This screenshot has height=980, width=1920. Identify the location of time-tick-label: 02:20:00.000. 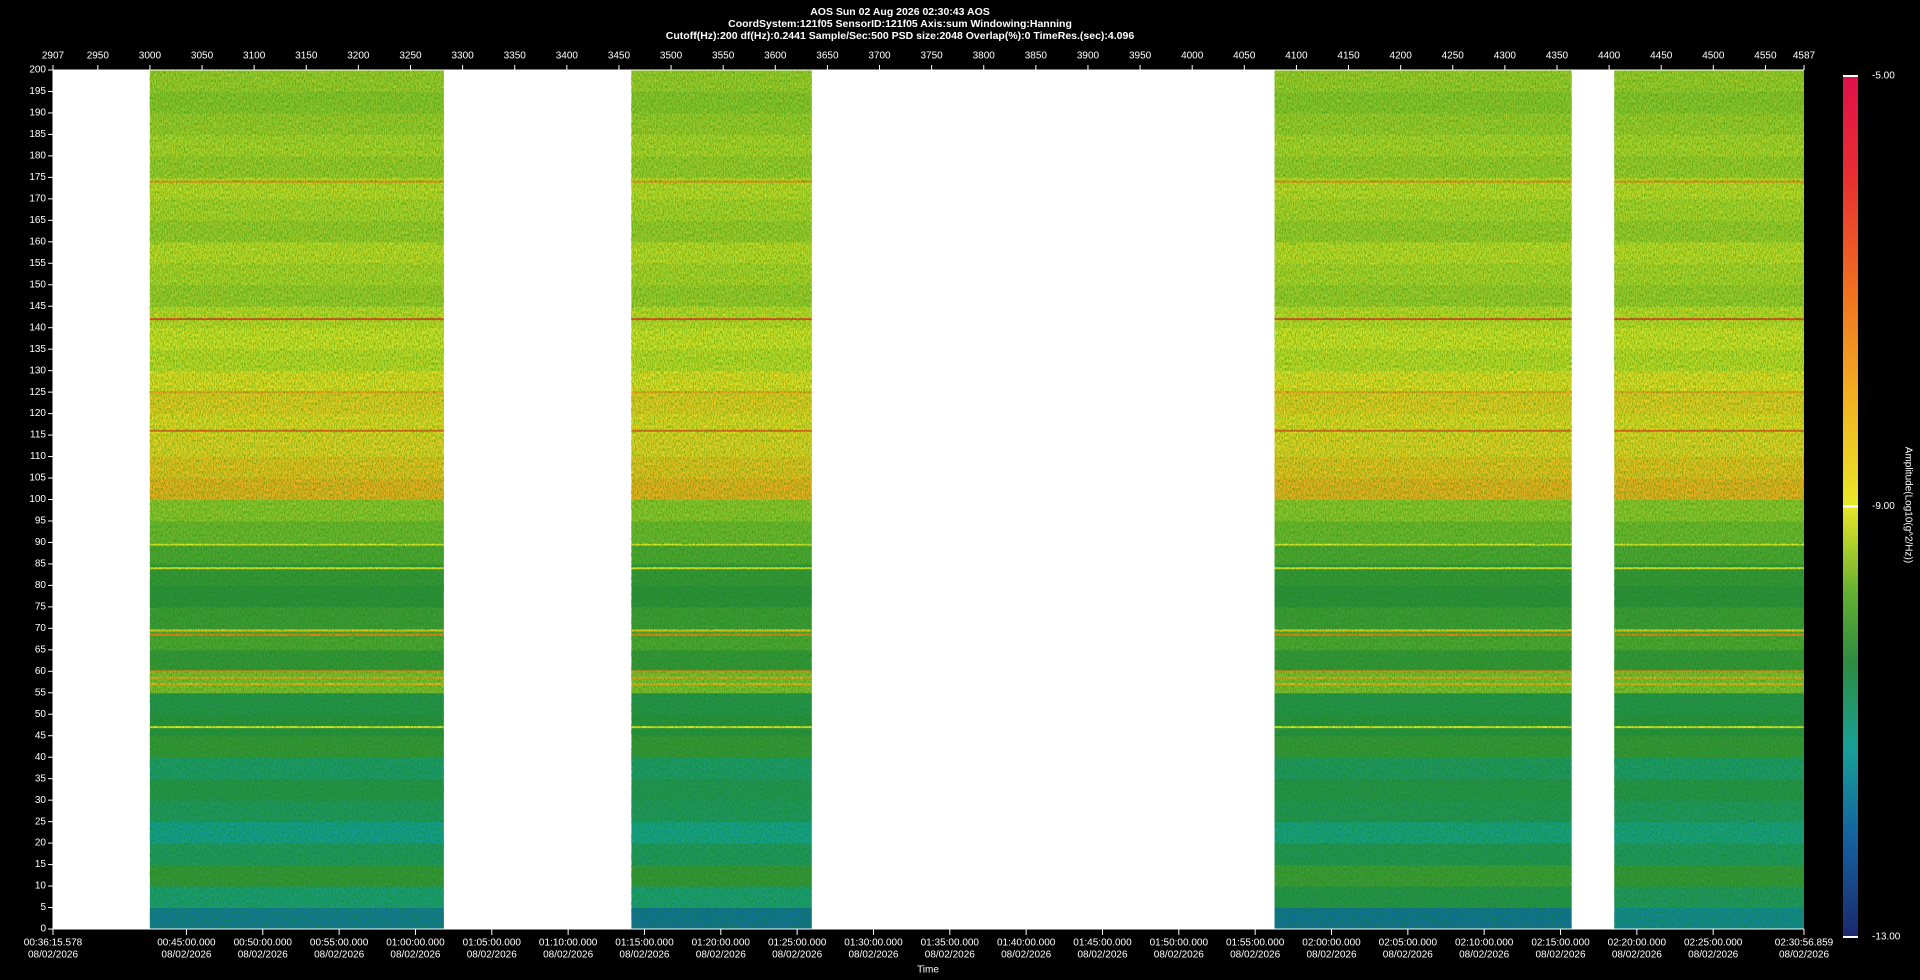
(1637, 943).